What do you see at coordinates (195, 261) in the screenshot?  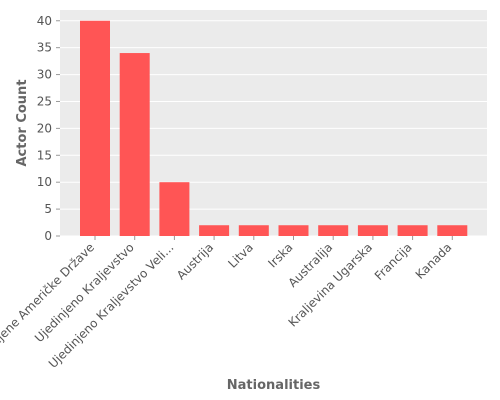 I see `x-tick-label: Austrija` at bounding box center [195, 261].